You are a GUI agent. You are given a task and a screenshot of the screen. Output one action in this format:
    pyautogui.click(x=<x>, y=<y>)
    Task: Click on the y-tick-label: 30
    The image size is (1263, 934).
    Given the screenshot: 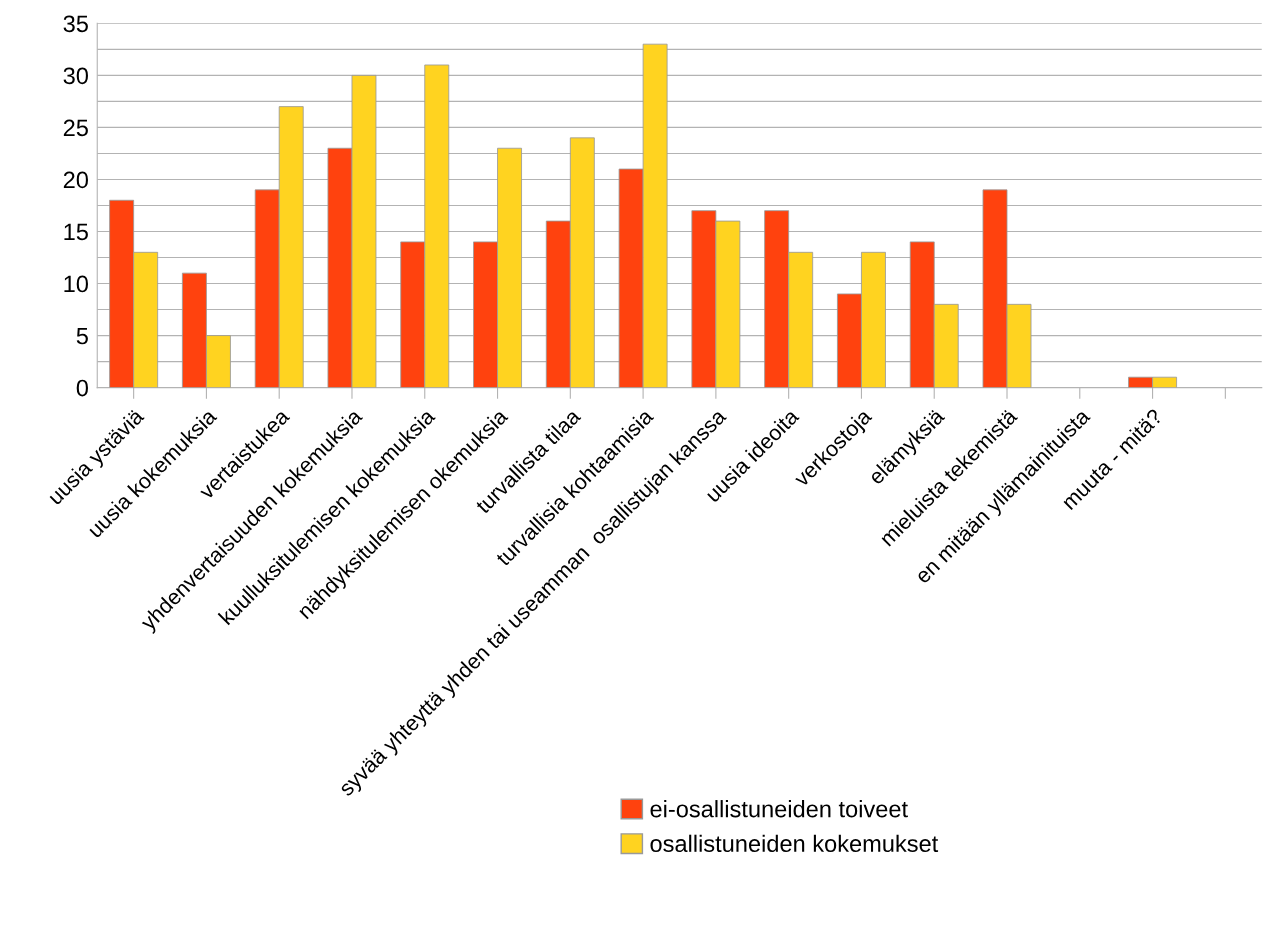 What is the action you would take?
    pyautogui.click(x=75, y=76)
    